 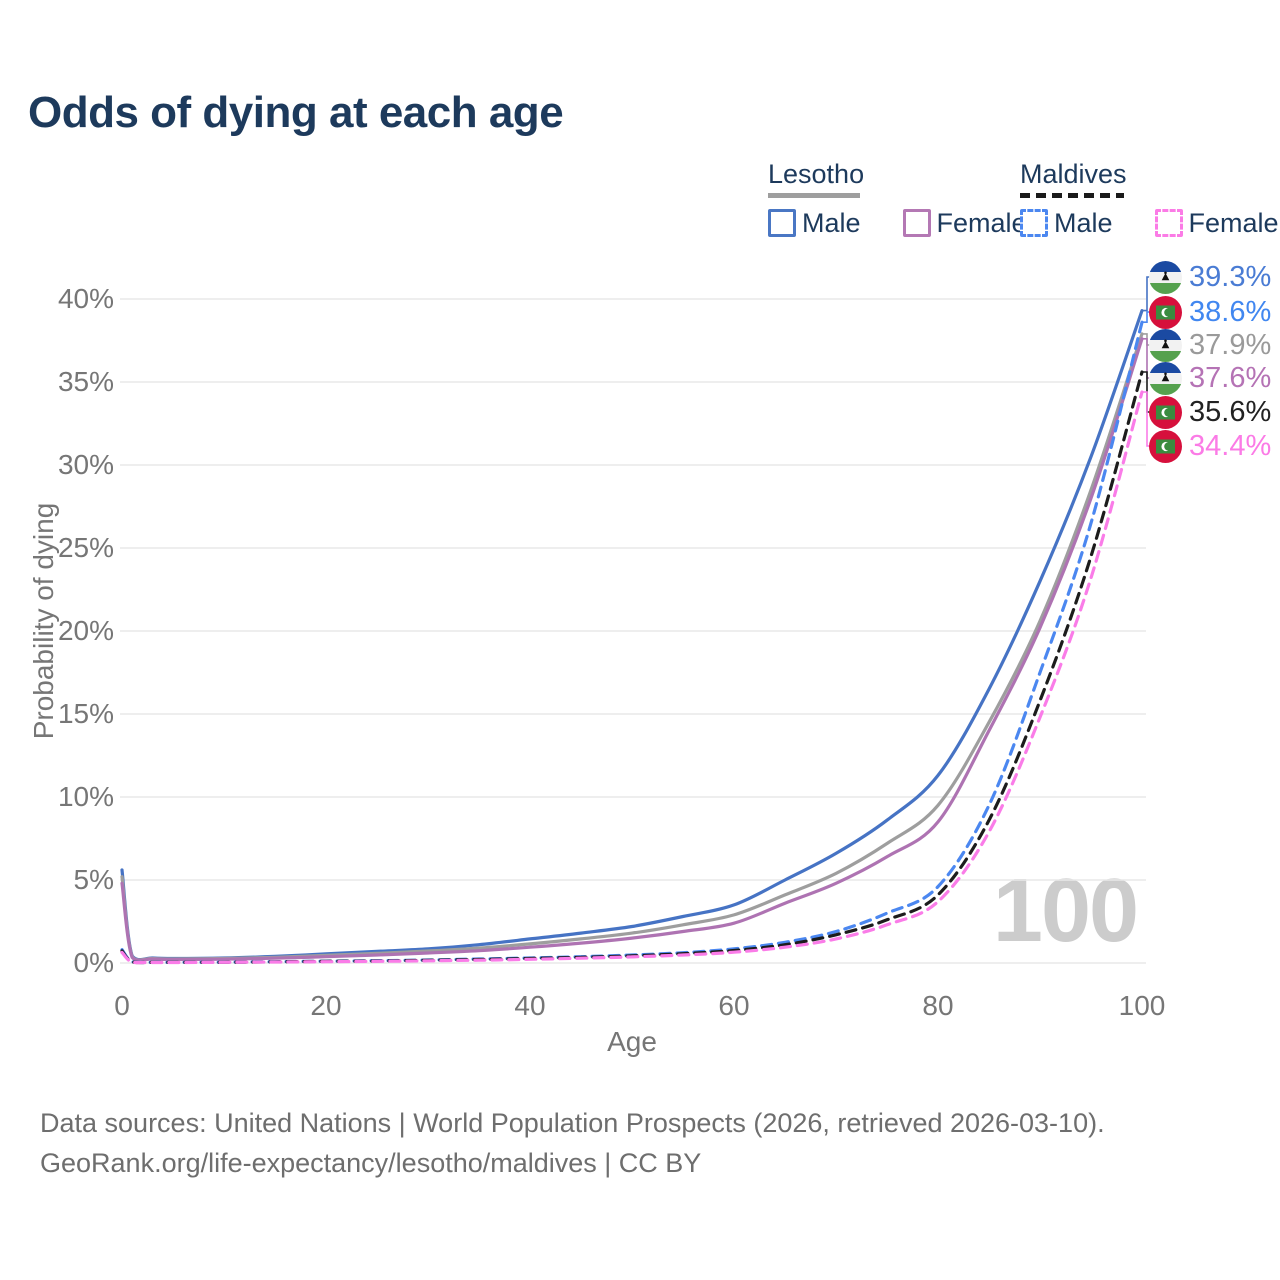 I want to click on legend-group-maldives: Maldives Male Female, so click(x=1149, y=199).